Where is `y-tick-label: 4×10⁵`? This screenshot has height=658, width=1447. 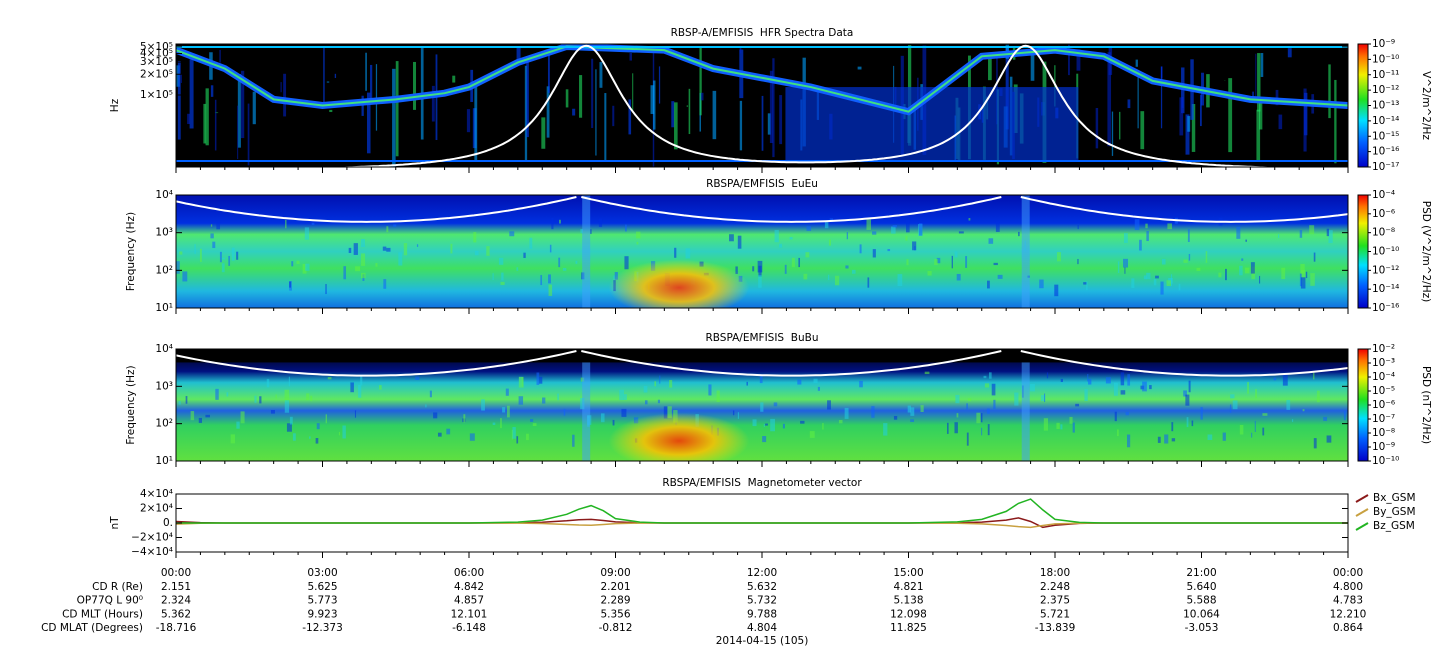
y-tick-label: 4×10⁵ is located at coordinates (156, 54).